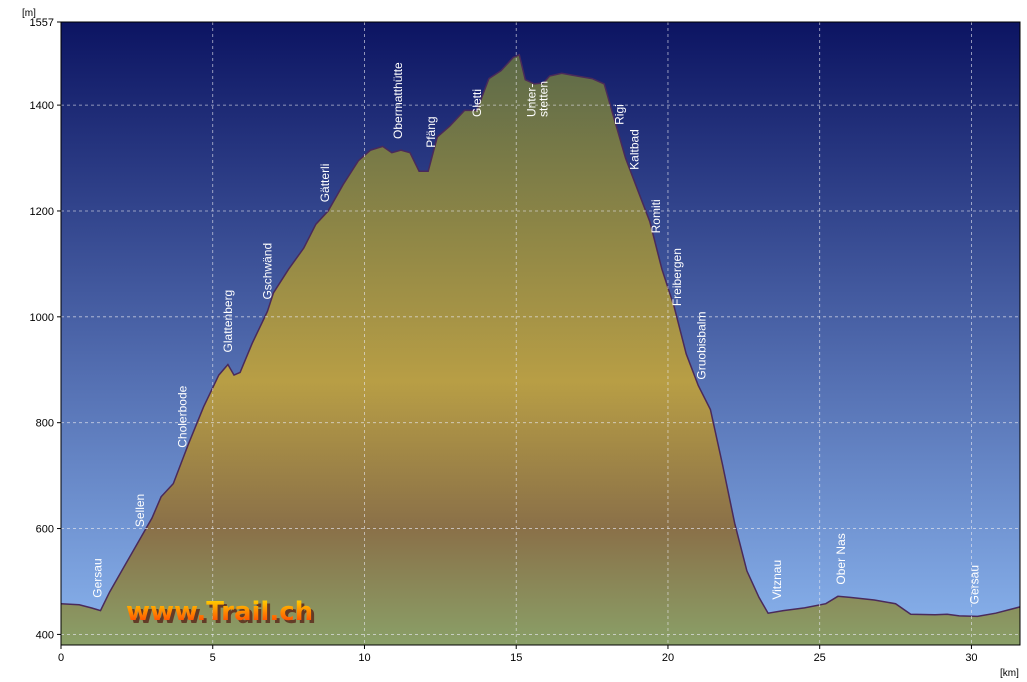 This screenshot has height=682, width=1027. What do you see at coordinates (61, 658) in the screenshot?
I see `x-tick-label: 0` at bounding box center [61, 658].